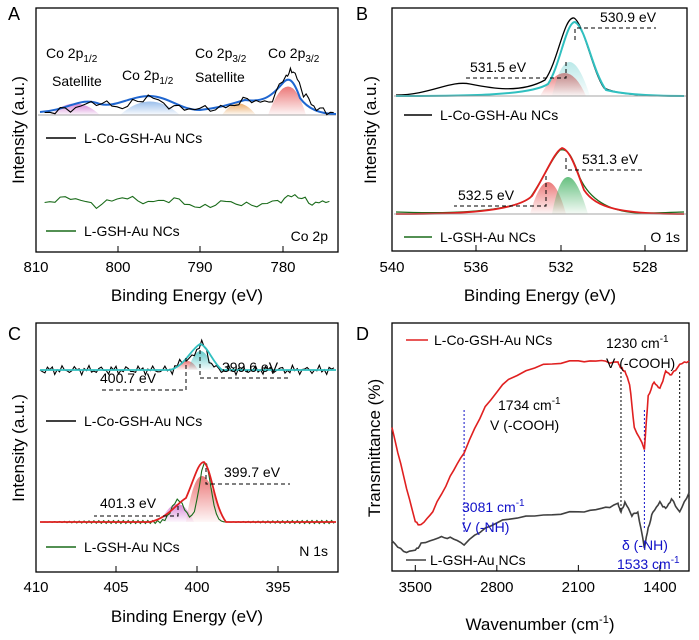 This screenshot has width=699, height=640. I want to click on marker-label-1533: 1533 cm-1, so click(648, 563).